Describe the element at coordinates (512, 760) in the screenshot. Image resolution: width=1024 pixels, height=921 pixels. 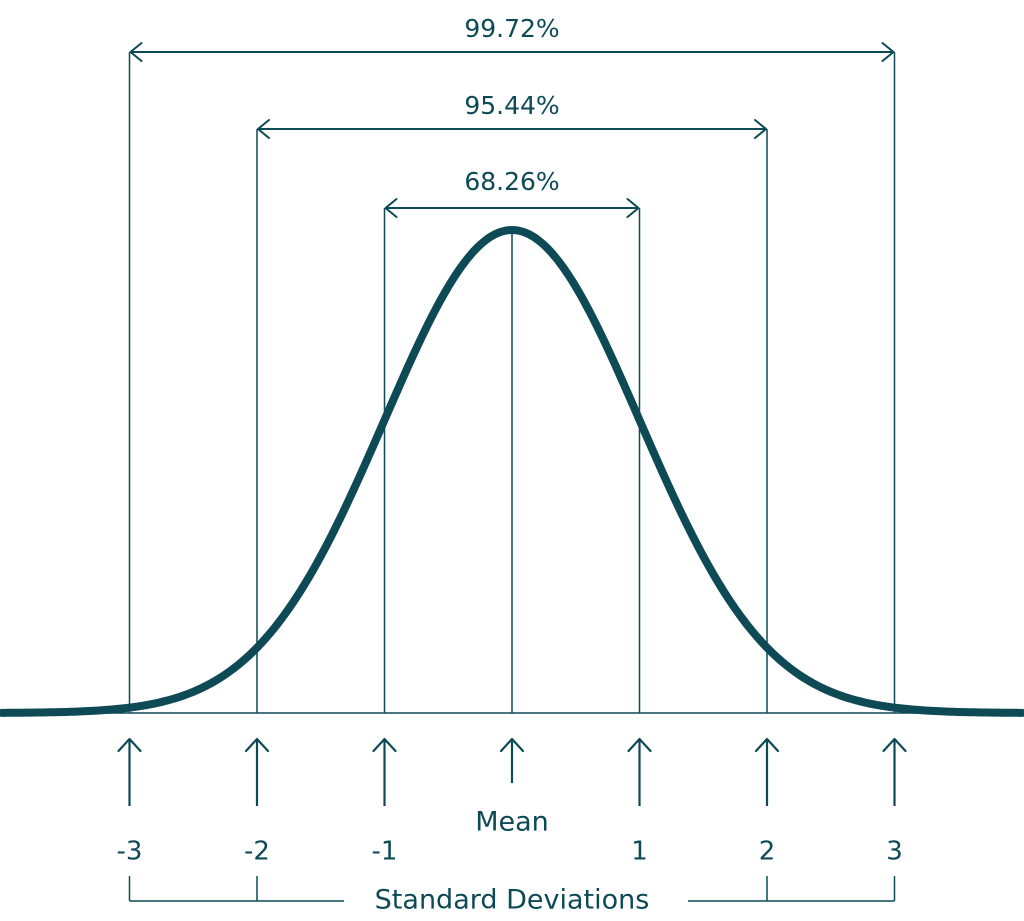
I see `up-arrow-mean` at that location.